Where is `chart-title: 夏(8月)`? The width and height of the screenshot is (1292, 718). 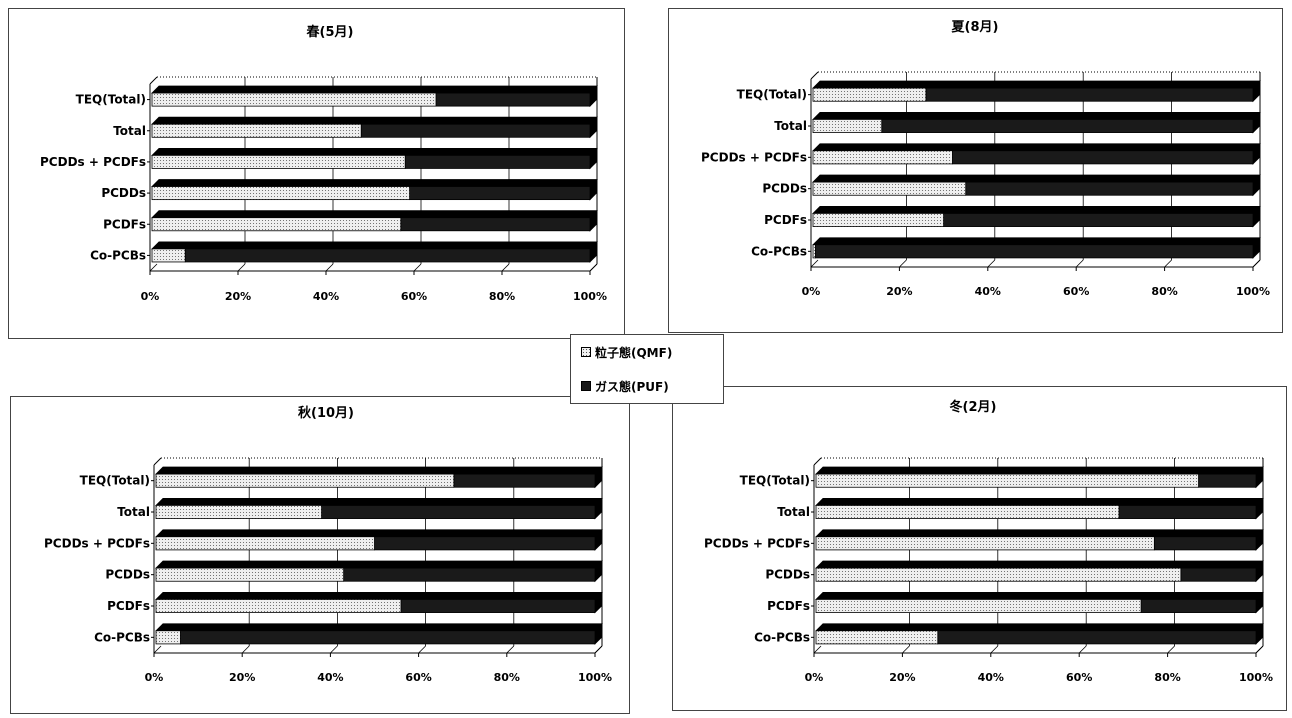 chart-title: 夏(8月) is located at coordinates (975, 27).